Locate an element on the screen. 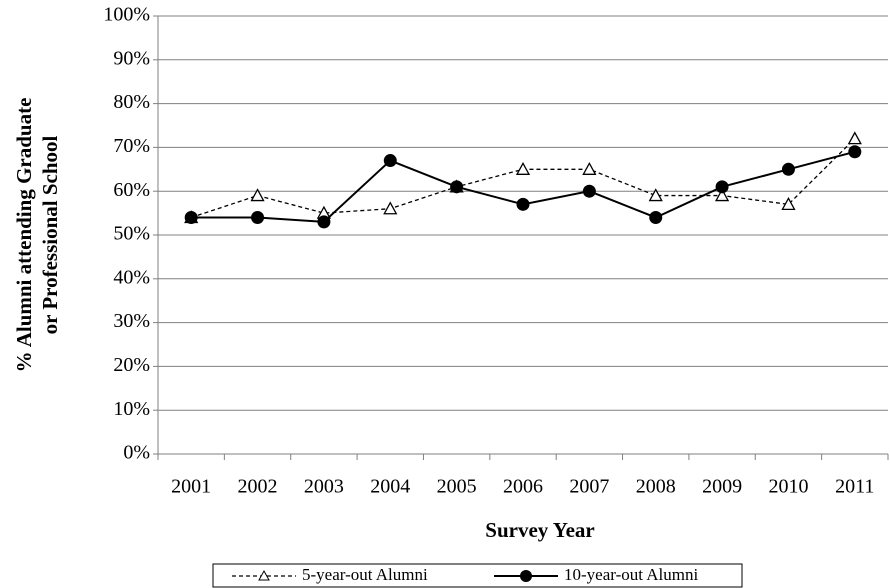 Image resolution: width=890 pixels, height=588 pixels. x-tick-label: 2010 is located at coordinates (788, 487).